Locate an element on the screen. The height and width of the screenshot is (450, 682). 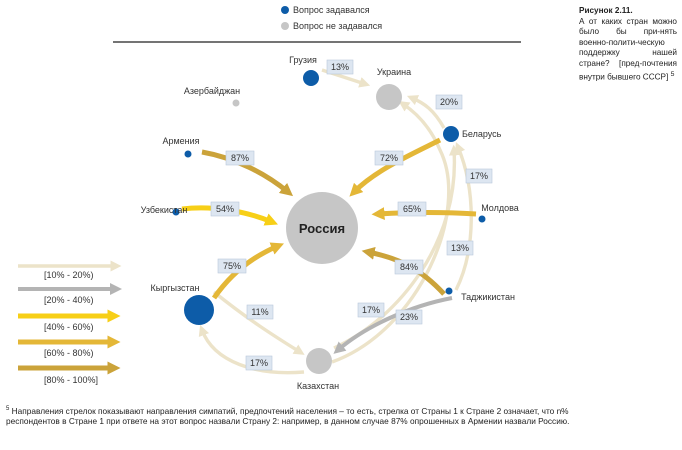
legend-range-20-40: [20% - 40%) is located at coordinates (69, 300).